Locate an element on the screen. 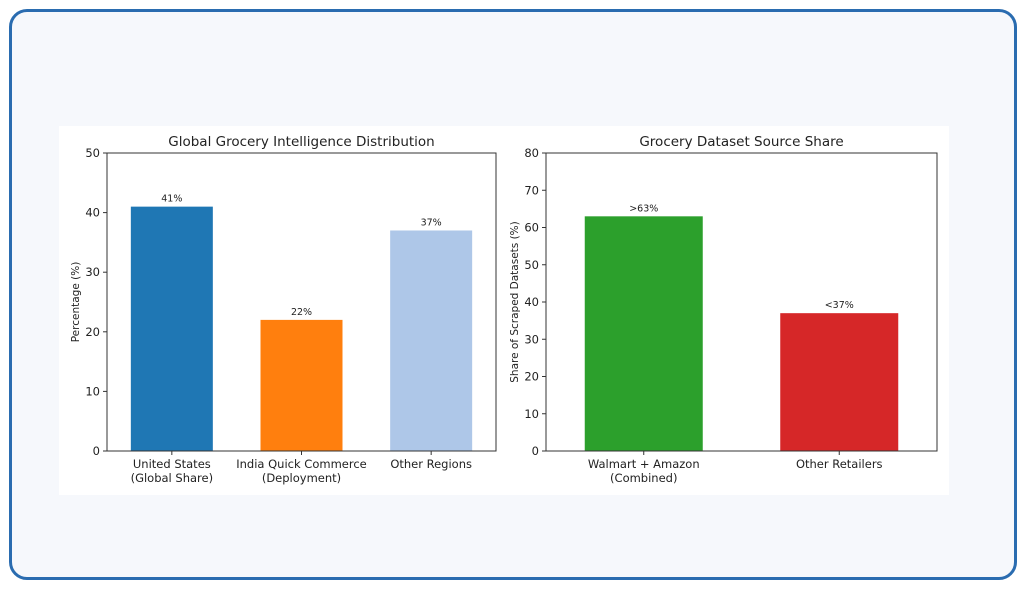 Image resolution: width=1026 pixels, height=589 pixels. x-tick-label: (Global Share) is located at coordinates (172, 478).